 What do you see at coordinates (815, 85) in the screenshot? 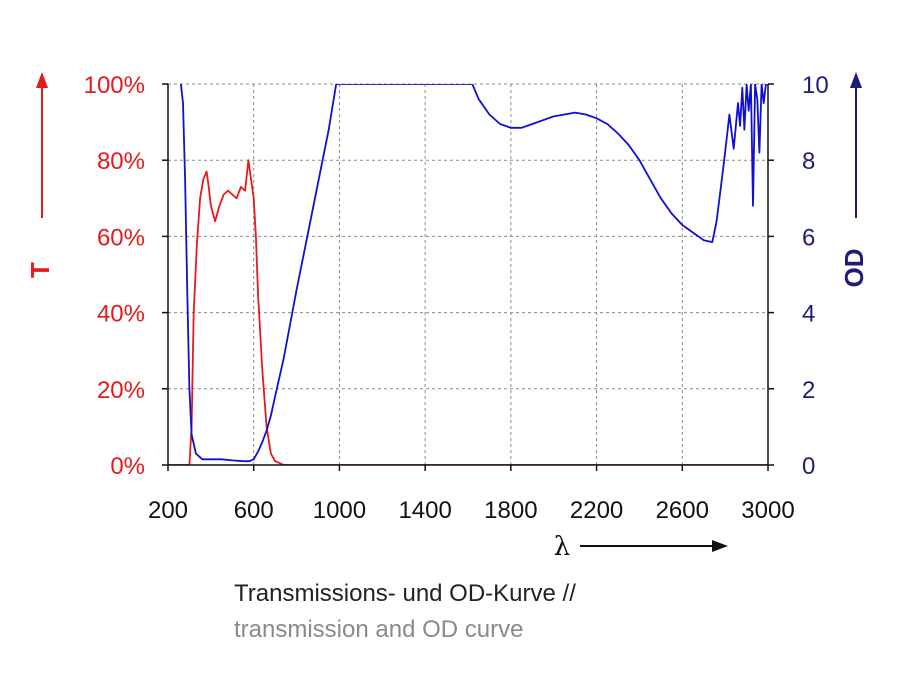
I see `y-right-tick-label: 10` at bounding box center [815, 85].